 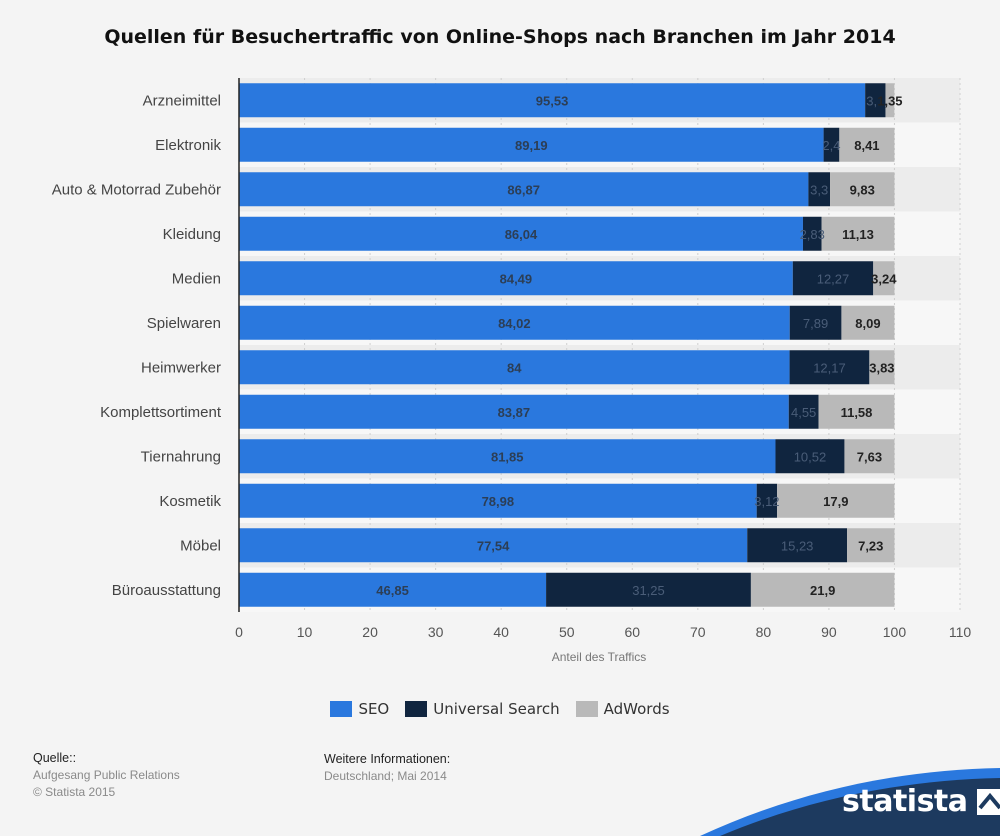 I want to click on bar-seo-möbel, so click(x=493, y=545).